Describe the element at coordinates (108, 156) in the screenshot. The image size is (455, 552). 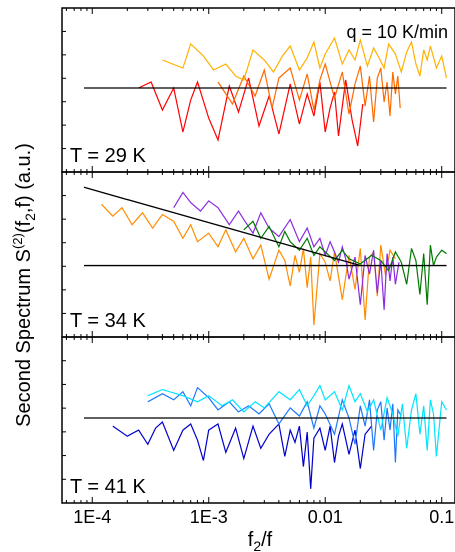
I see `panel-label-1: T = 29 K` at that location.